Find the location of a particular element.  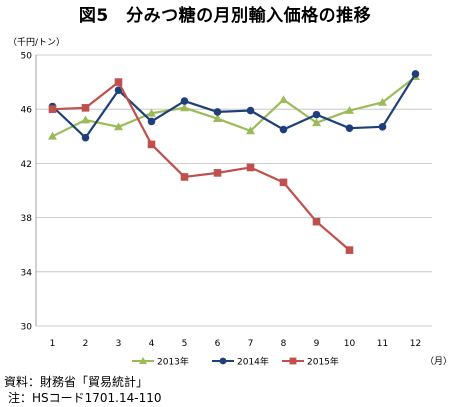

chart-title: 図5 分みつ糖の月別輸入価格の推移 is located at coordinates (225, 16).